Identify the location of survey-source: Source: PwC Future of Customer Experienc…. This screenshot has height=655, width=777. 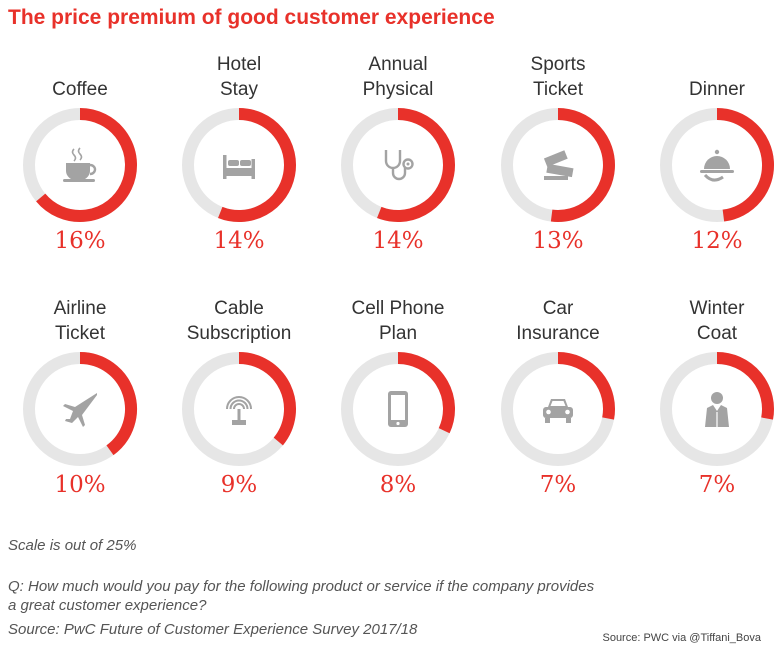
(213, 629).